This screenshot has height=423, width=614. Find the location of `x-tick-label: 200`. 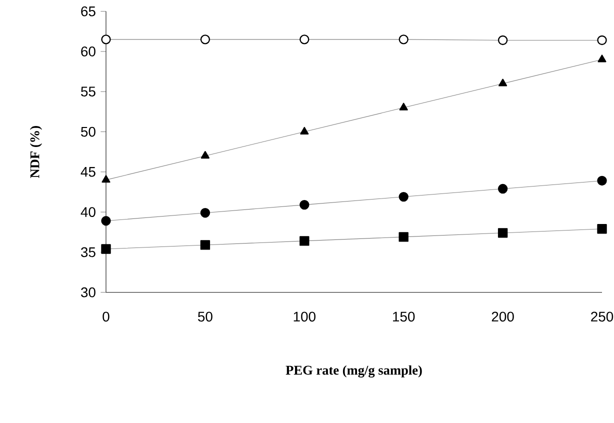

x-tick-label: 200 is located at coordinates (503, 317).